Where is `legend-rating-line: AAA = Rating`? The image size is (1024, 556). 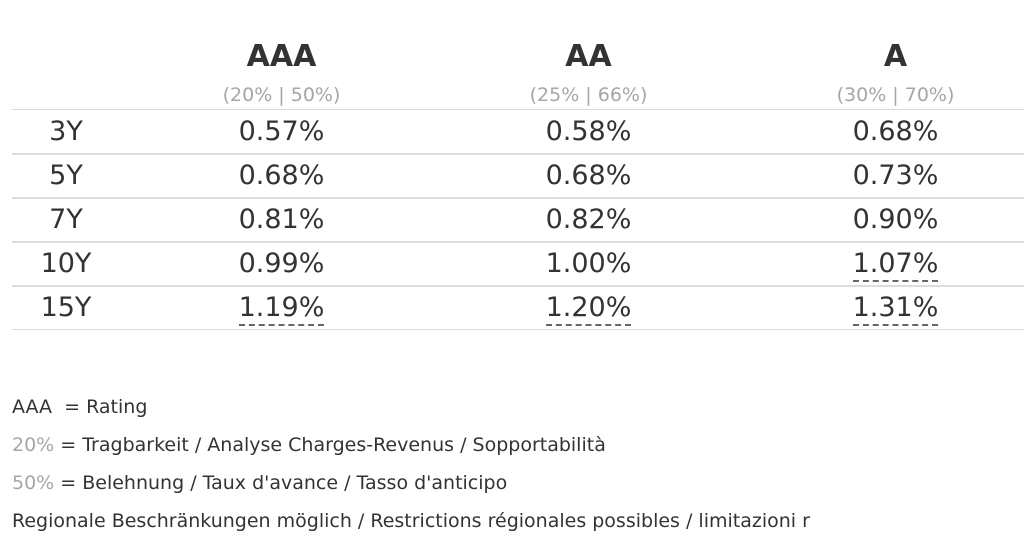 legend-rating-line: AAA = Rating is located at coordinates (411, 407).